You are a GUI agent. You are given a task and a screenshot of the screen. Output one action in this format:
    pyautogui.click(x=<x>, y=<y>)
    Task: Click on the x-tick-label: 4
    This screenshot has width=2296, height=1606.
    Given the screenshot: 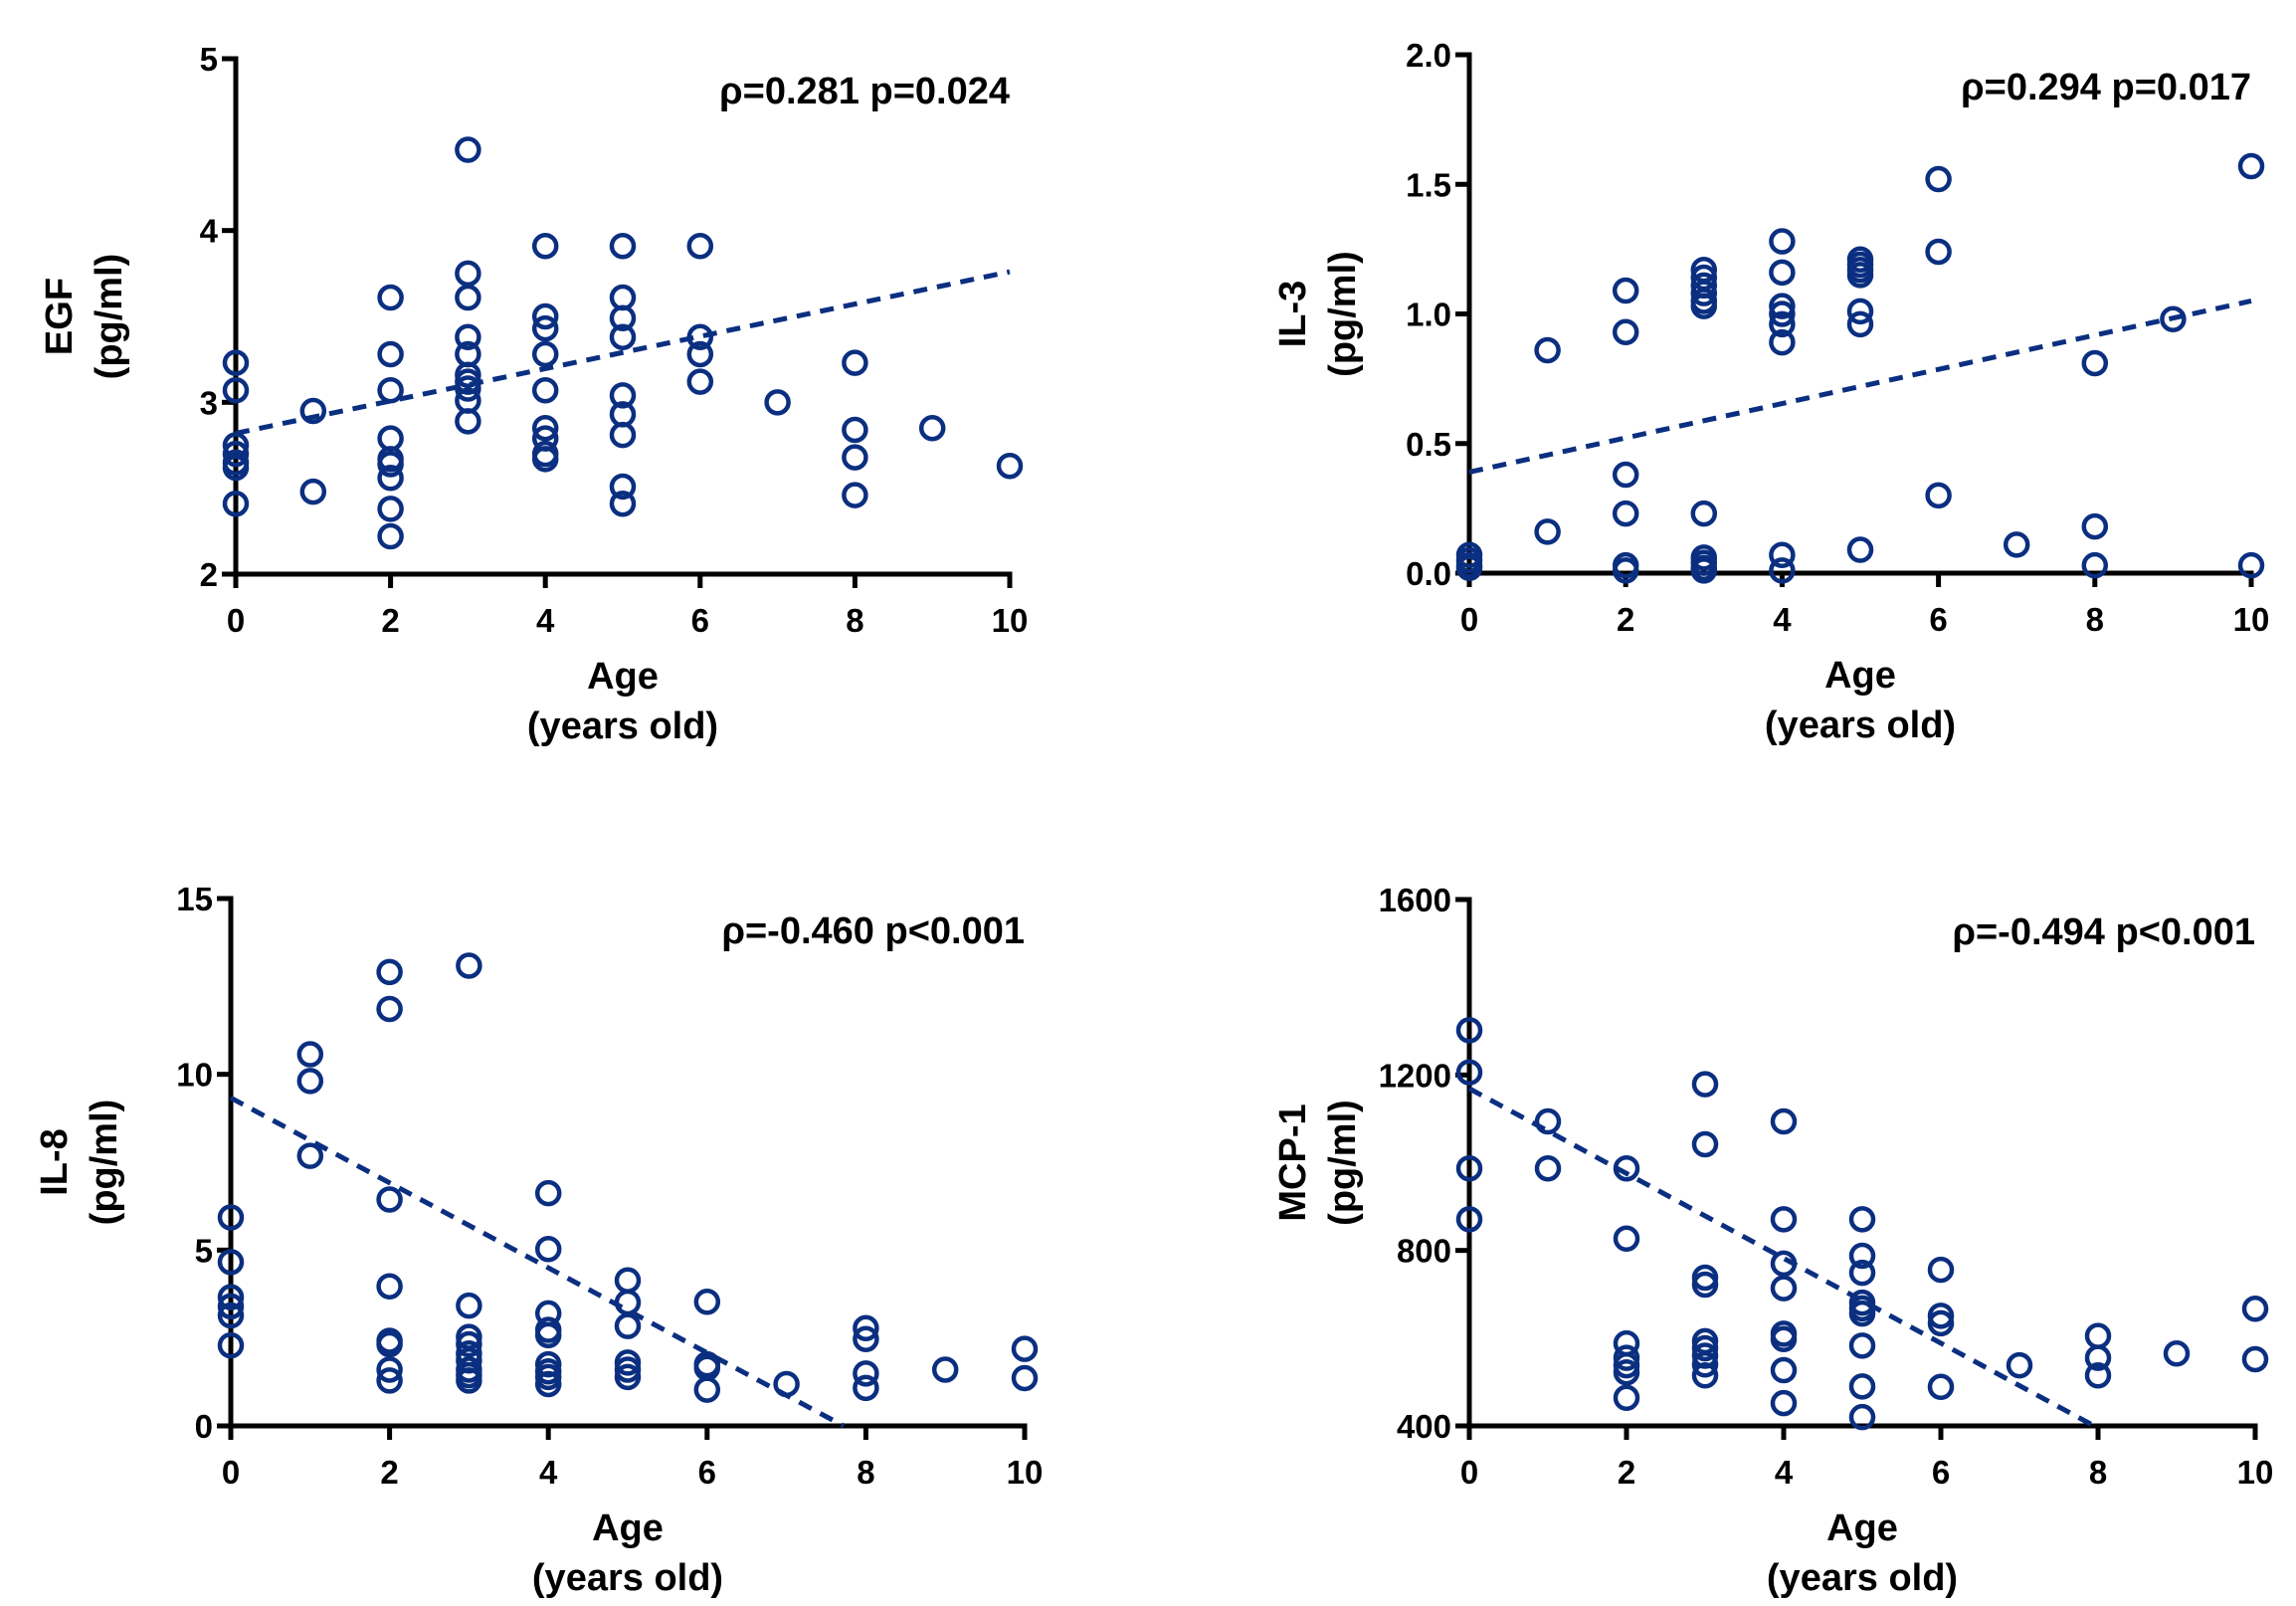 What is the action you would take?
    pyautogui.click(x=1785, y=1472)
    